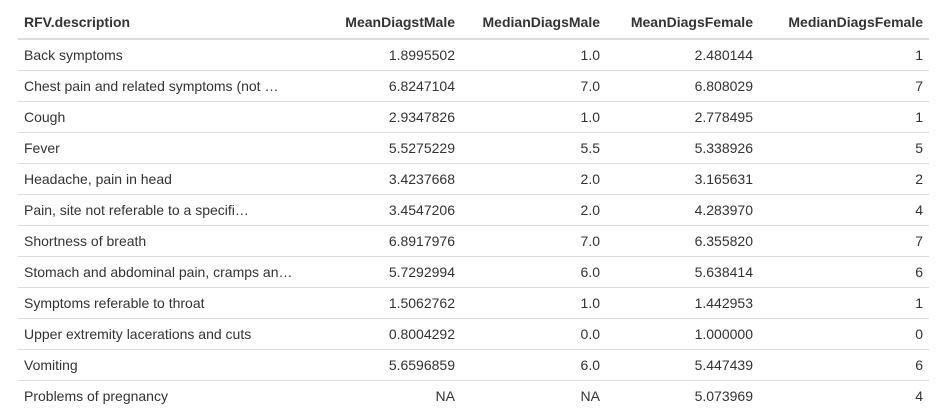 The width and height of the screenshot is (948, 418). What do you see at coordinates (682, 334) in the screenshot?
I see `cell-mean-diags-female: 1.000000` at bounding box center [682, 334].